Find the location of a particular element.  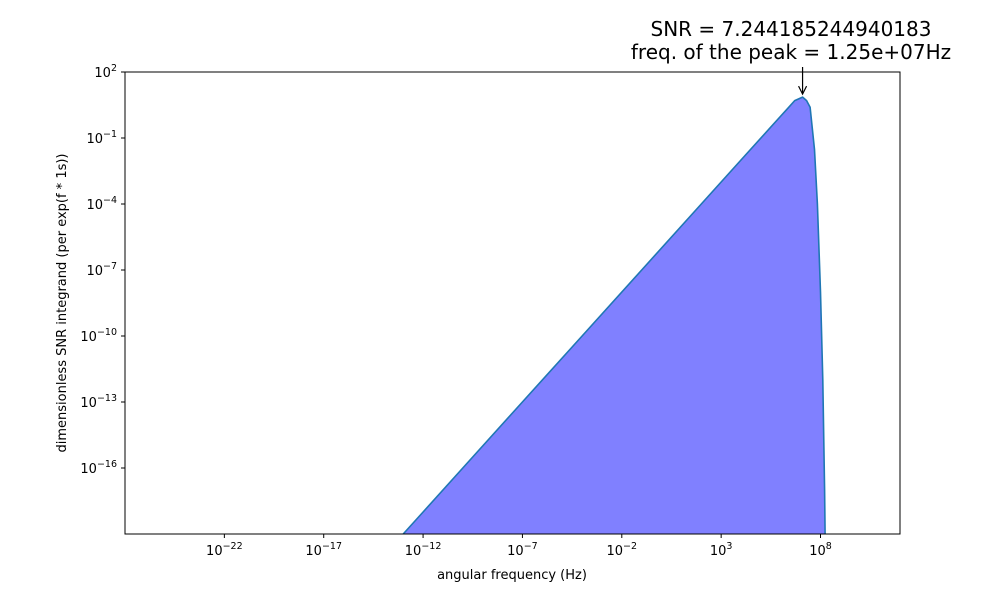

y-tick-label: 10⁻¹⁶ is located at coordinates (98, 468).